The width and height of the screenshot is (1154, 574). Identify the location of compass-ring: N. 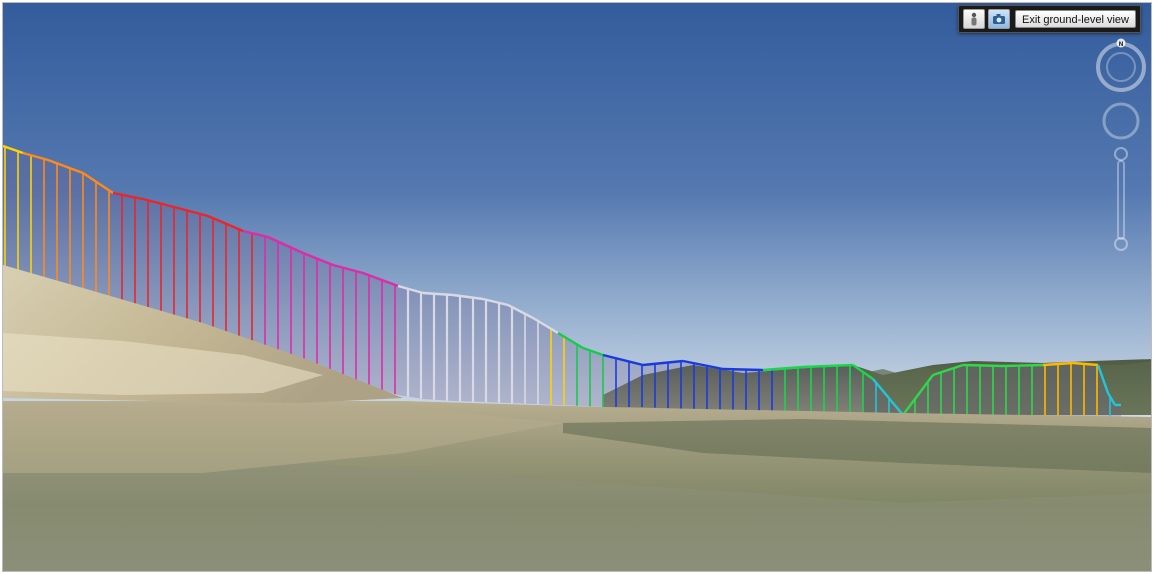
(1121, 65).